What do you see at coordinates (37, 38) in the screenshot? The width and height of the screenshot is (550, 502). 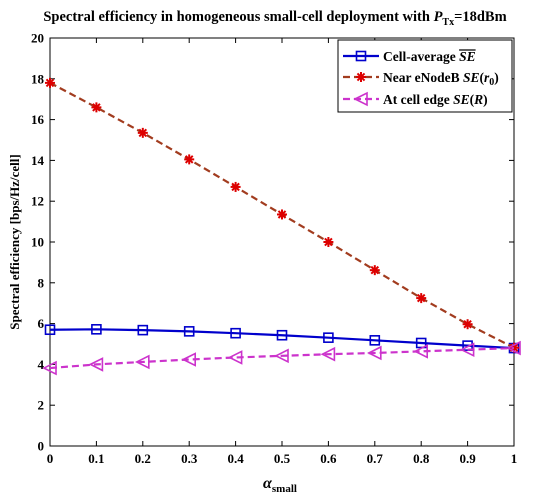 I see `y-tick-label: 20` at bounding box center [37, 38].